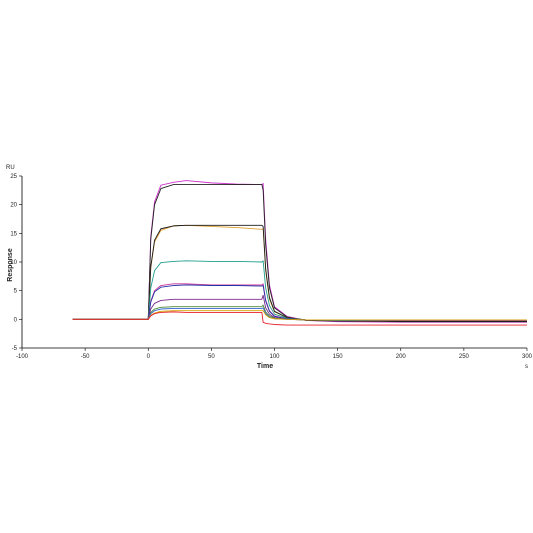 The width and height of the screenshot is (533, 533). Describe the element at coordinates (16, 292) in the screenshot. I see `y-tick-label: 5` at that location.